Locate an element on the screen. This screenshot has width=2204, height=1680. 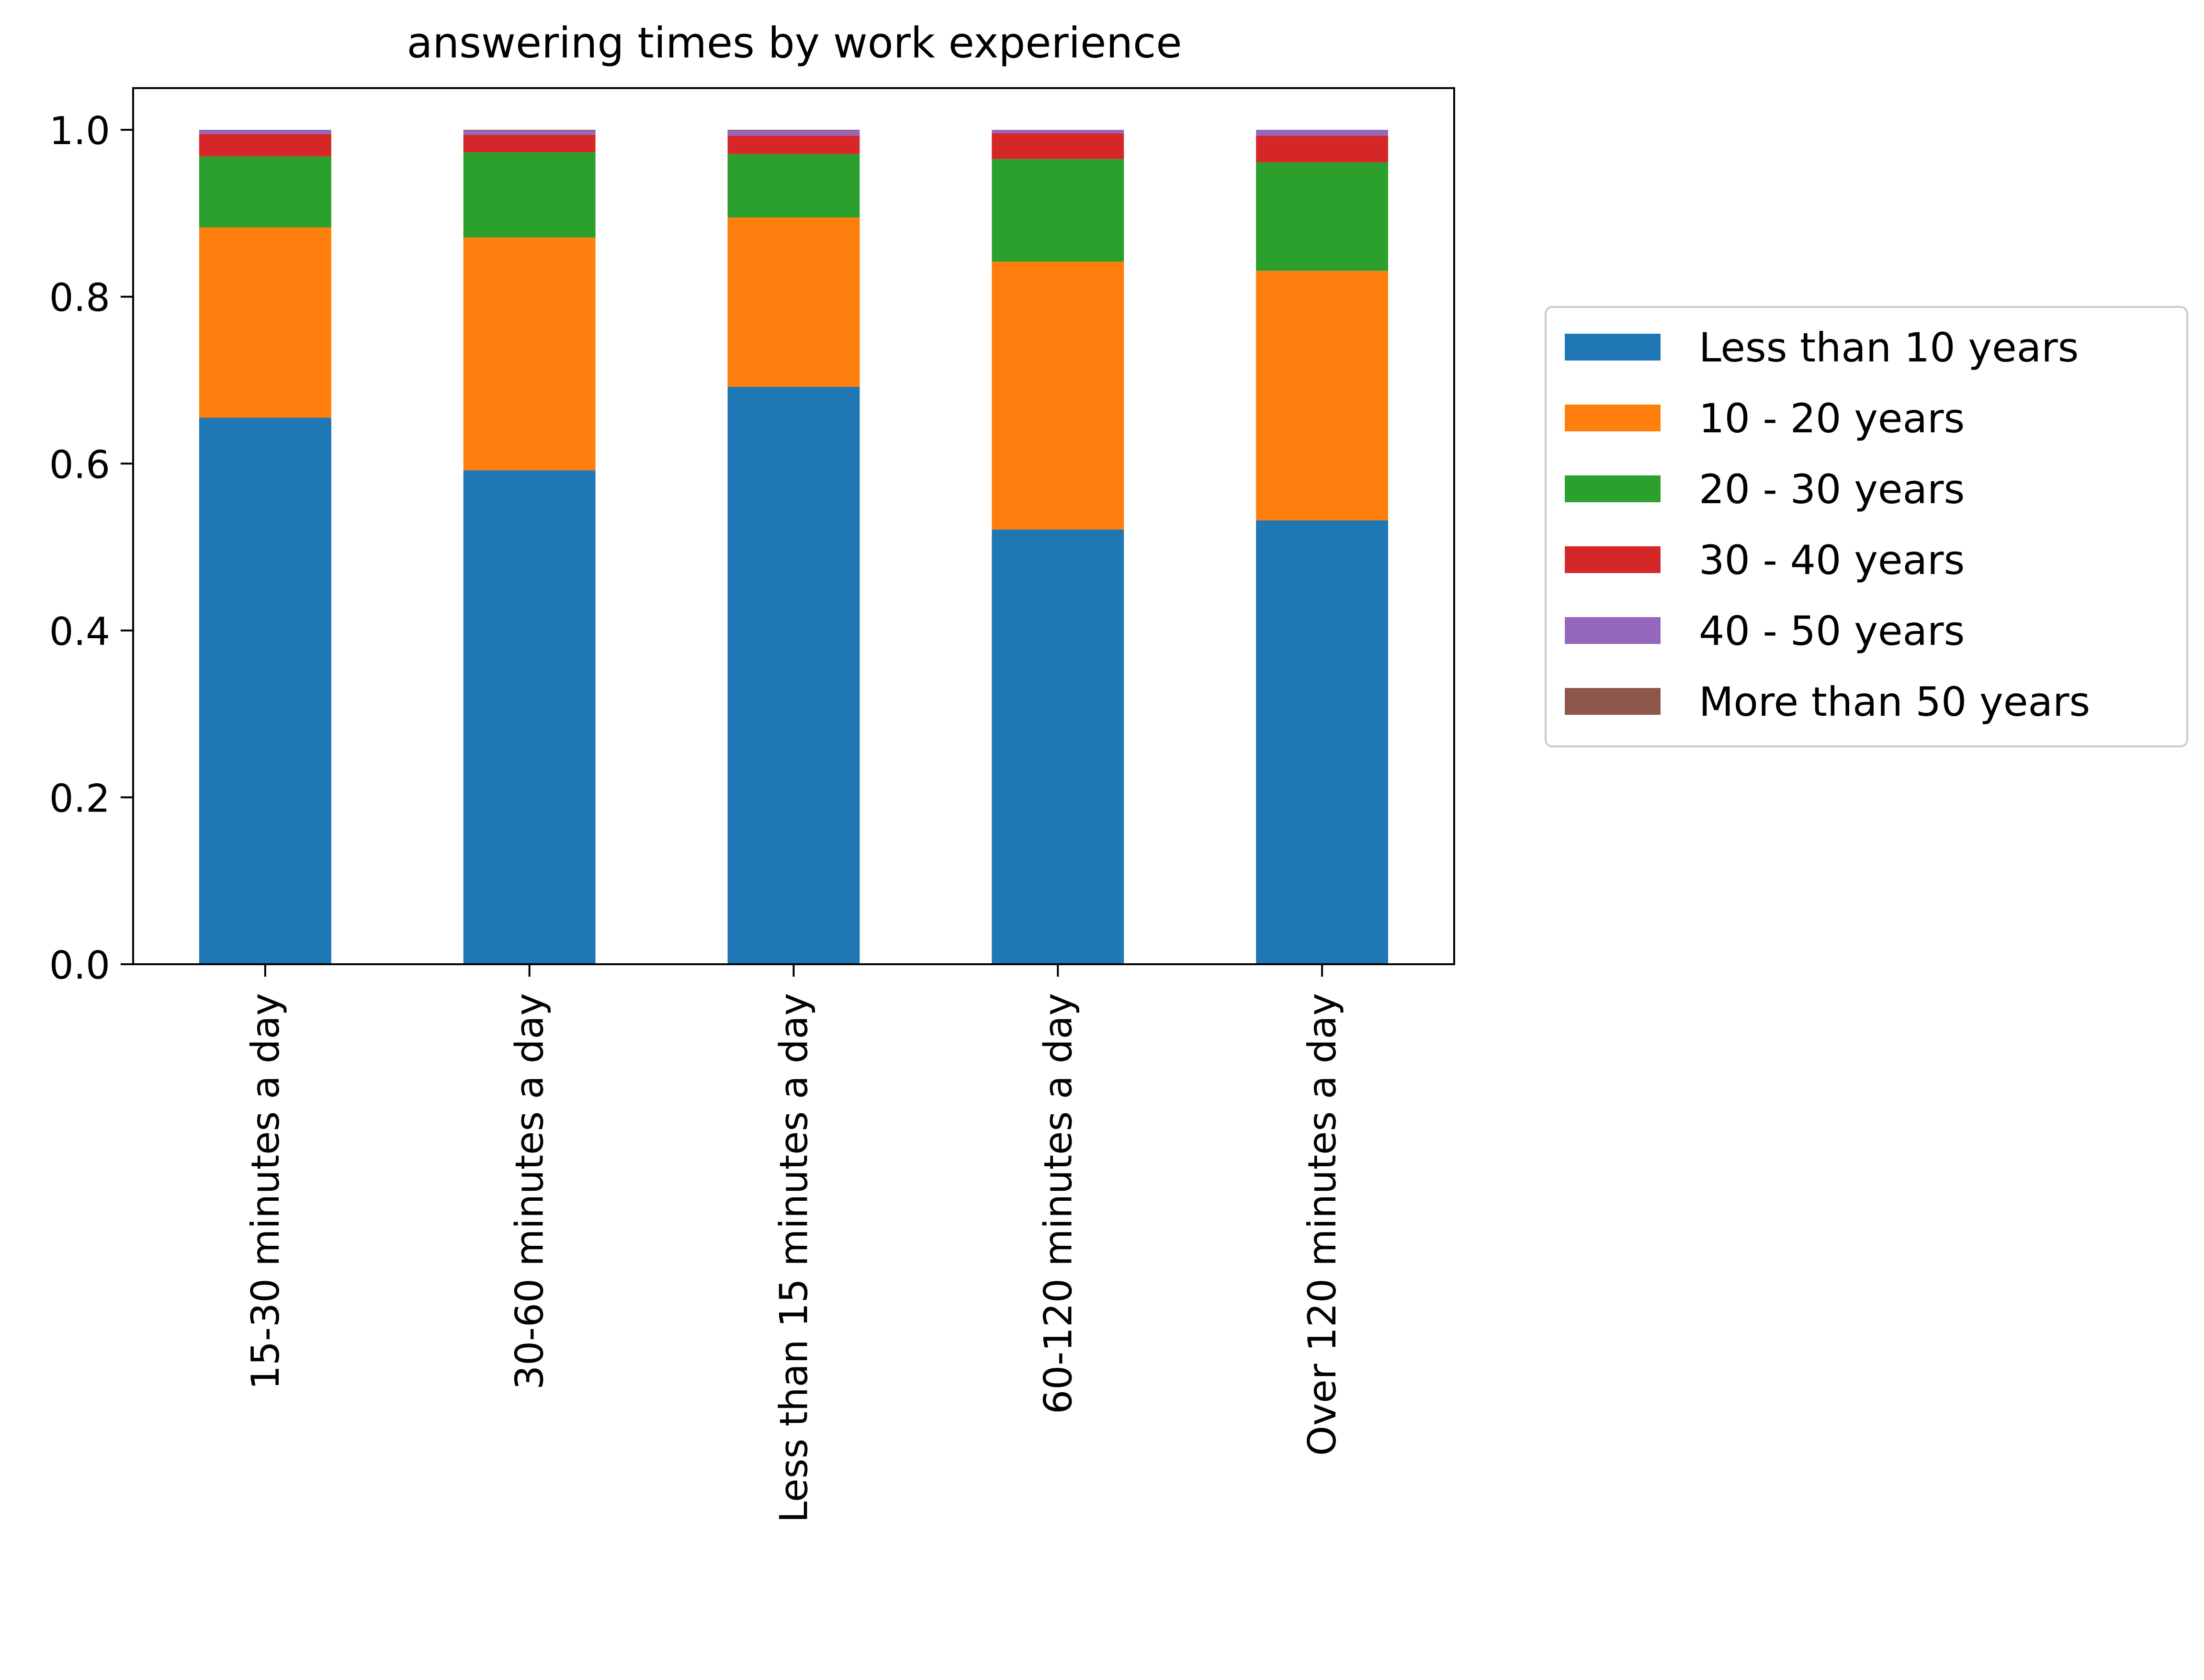
y-tick-label: 0.0 is located at coordinates (80, 965).